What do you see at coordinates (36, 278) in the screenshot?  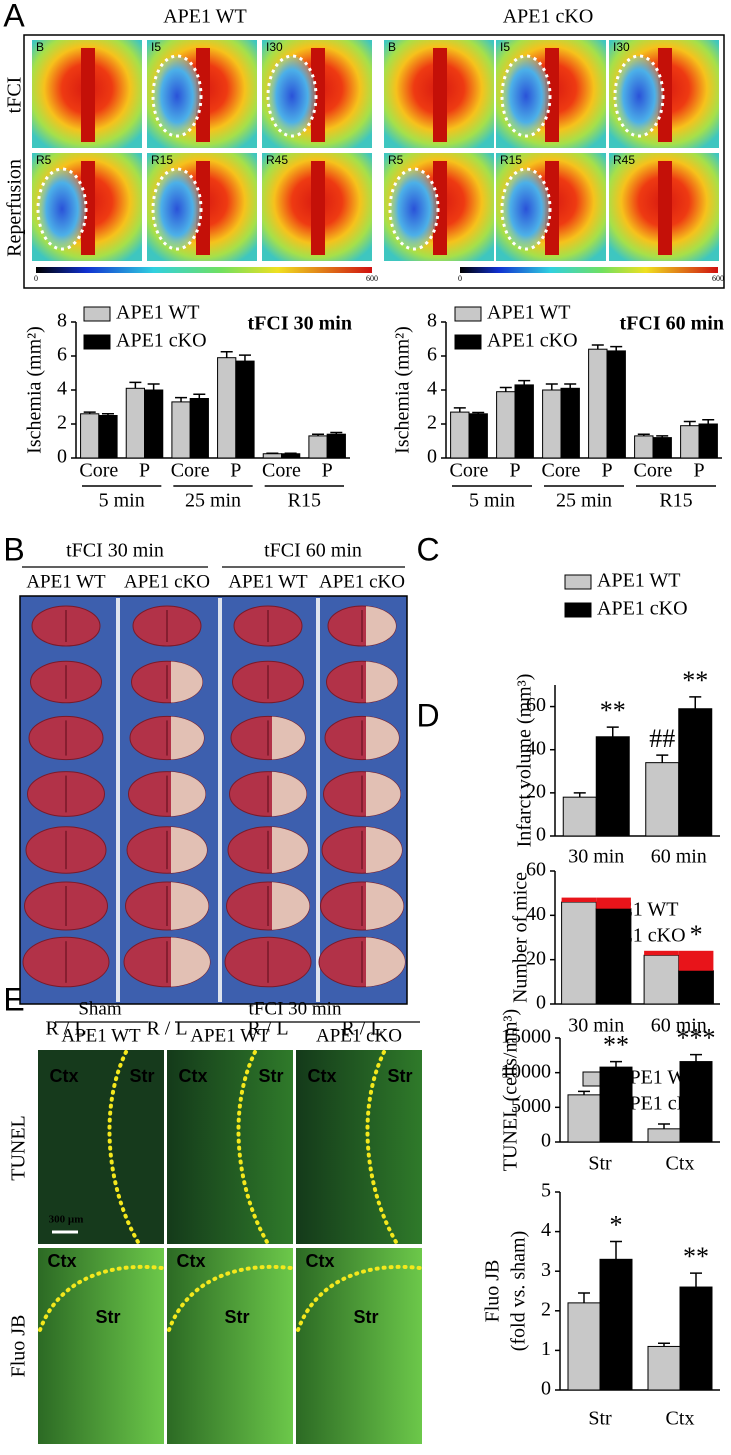 I see `colorbar-label: 0` at bounding box center [36, 278].